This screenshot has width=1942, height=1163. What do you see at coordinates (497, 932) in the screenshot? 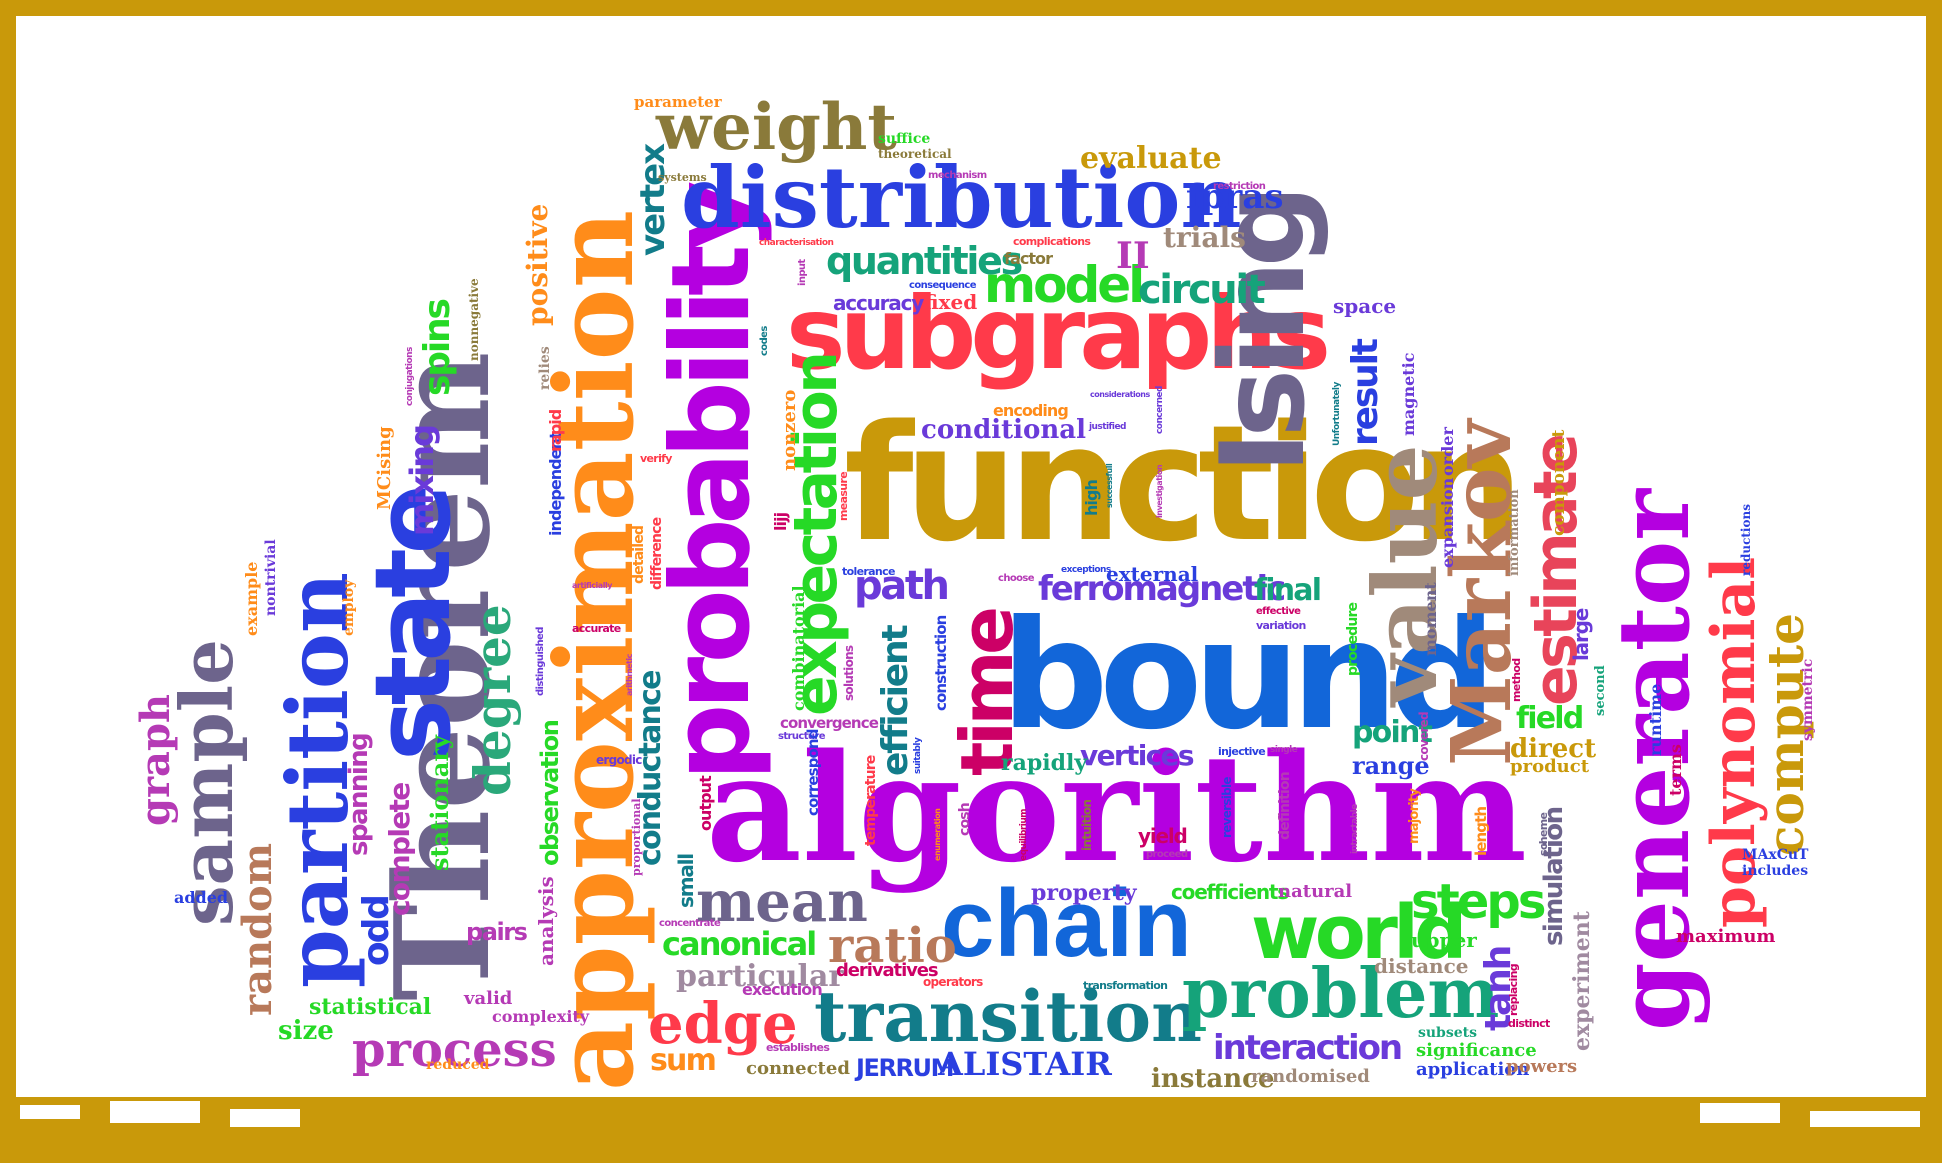
I see `word-cloud-term: pairs` at bounding box center [497, 932].